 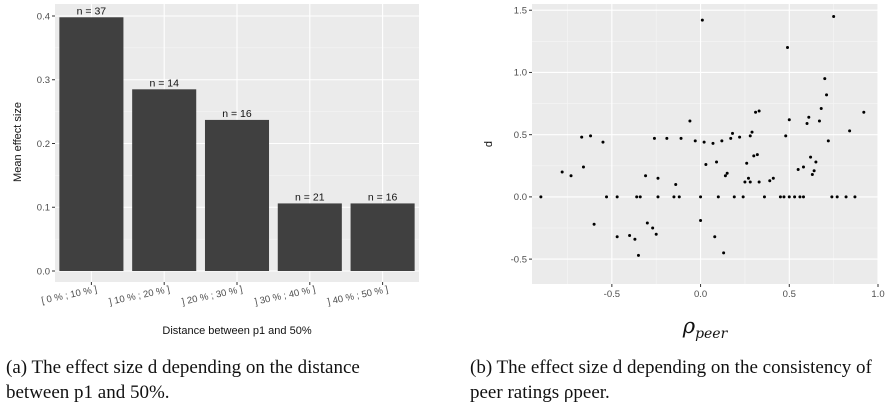 I want to click on y-tick-label: 0.5, so click(x=520, y=135).